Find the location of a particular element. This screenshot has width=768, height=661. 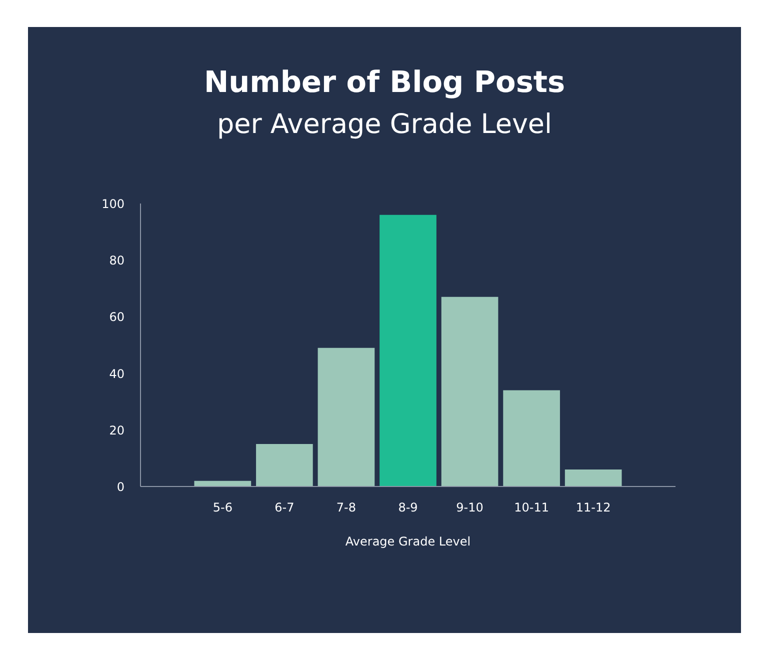

y-tick-label: 20 is located at coordinates (117, 430).